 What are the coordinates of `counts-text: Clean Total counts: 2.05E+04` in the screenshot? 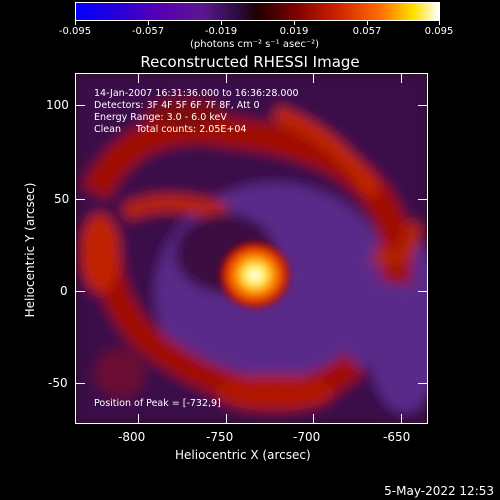 It's located at (170, 129).